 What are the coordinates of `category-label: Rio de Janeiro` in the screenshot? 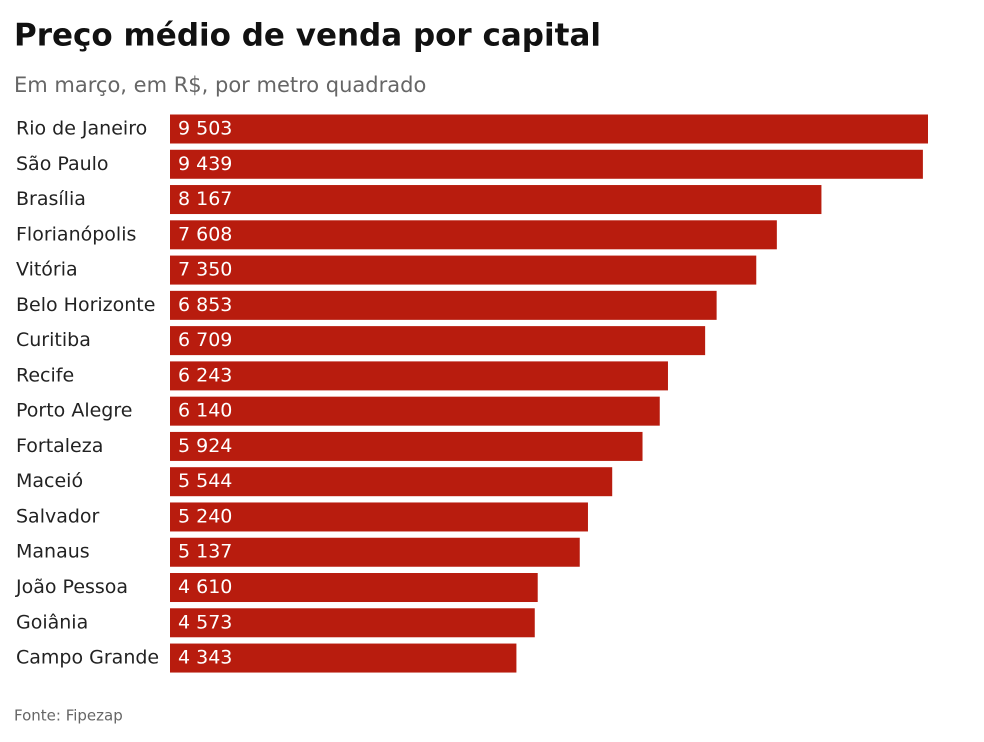 It's located at (81, 129).